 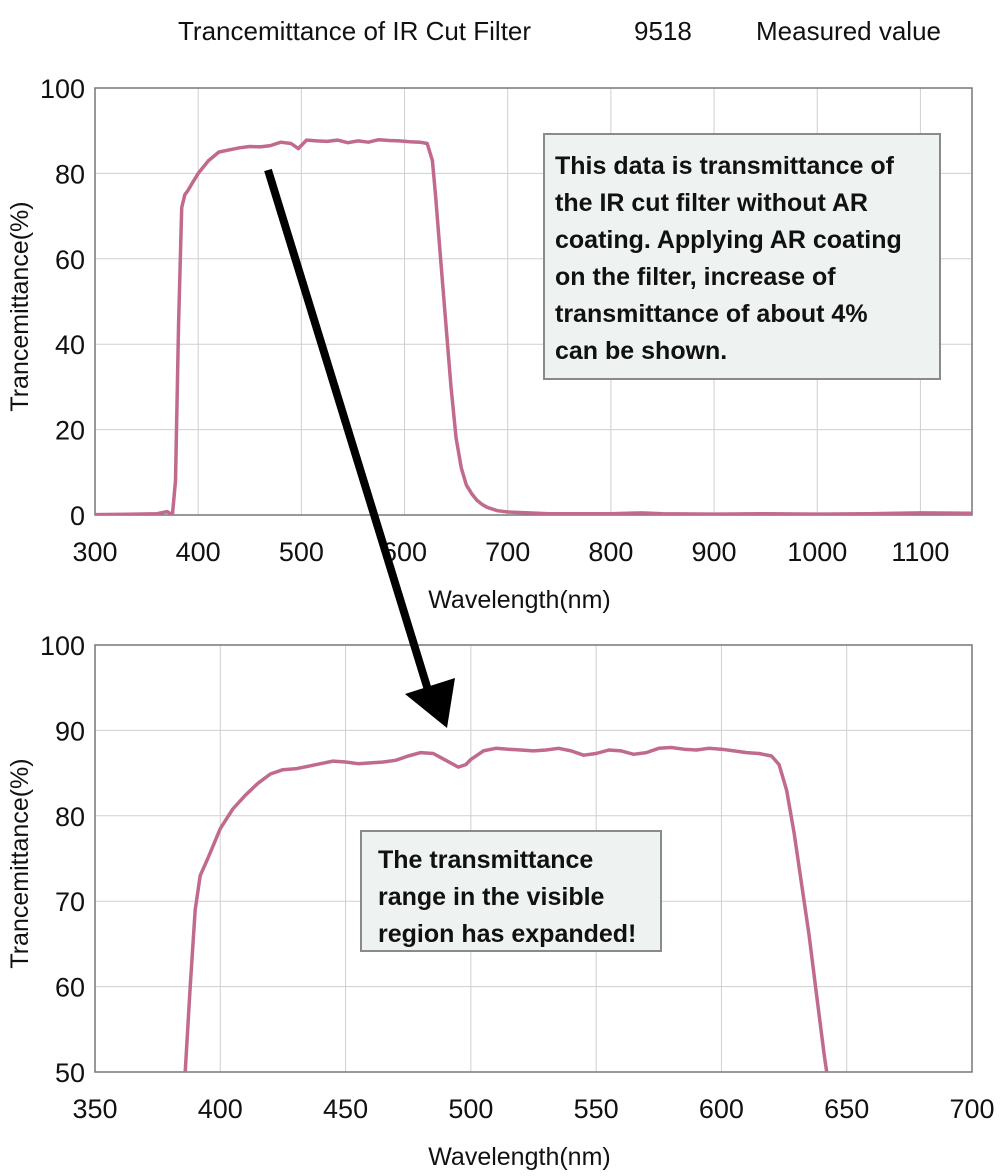 I want to click on y-tick-label: 90, so click(x=70, y=731).